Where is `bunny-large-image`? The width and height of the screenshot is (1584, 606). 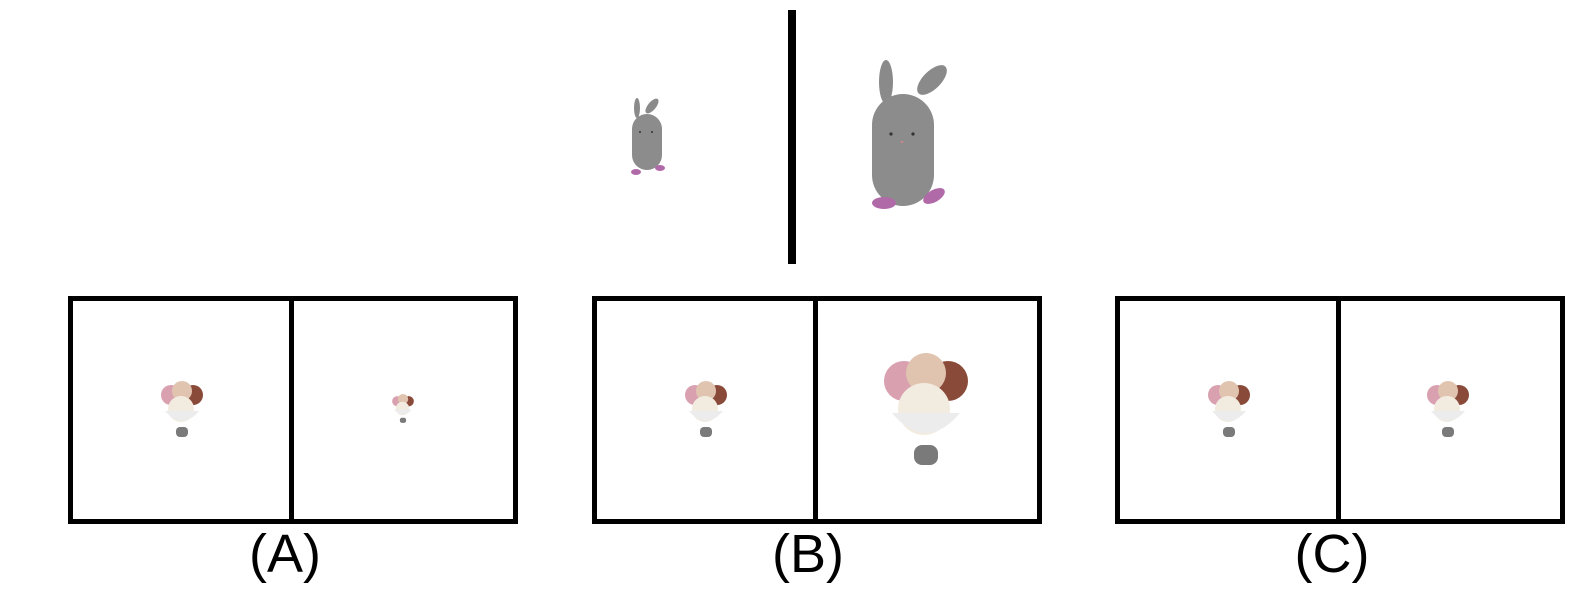 bunny-large-image is located at coordinates (909, 134).